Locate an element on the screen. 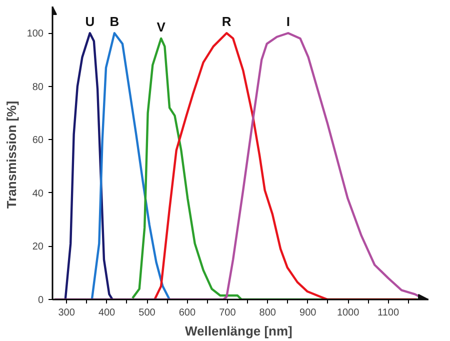  x-tick-label: 1100 is located at coordinates (389, 313).